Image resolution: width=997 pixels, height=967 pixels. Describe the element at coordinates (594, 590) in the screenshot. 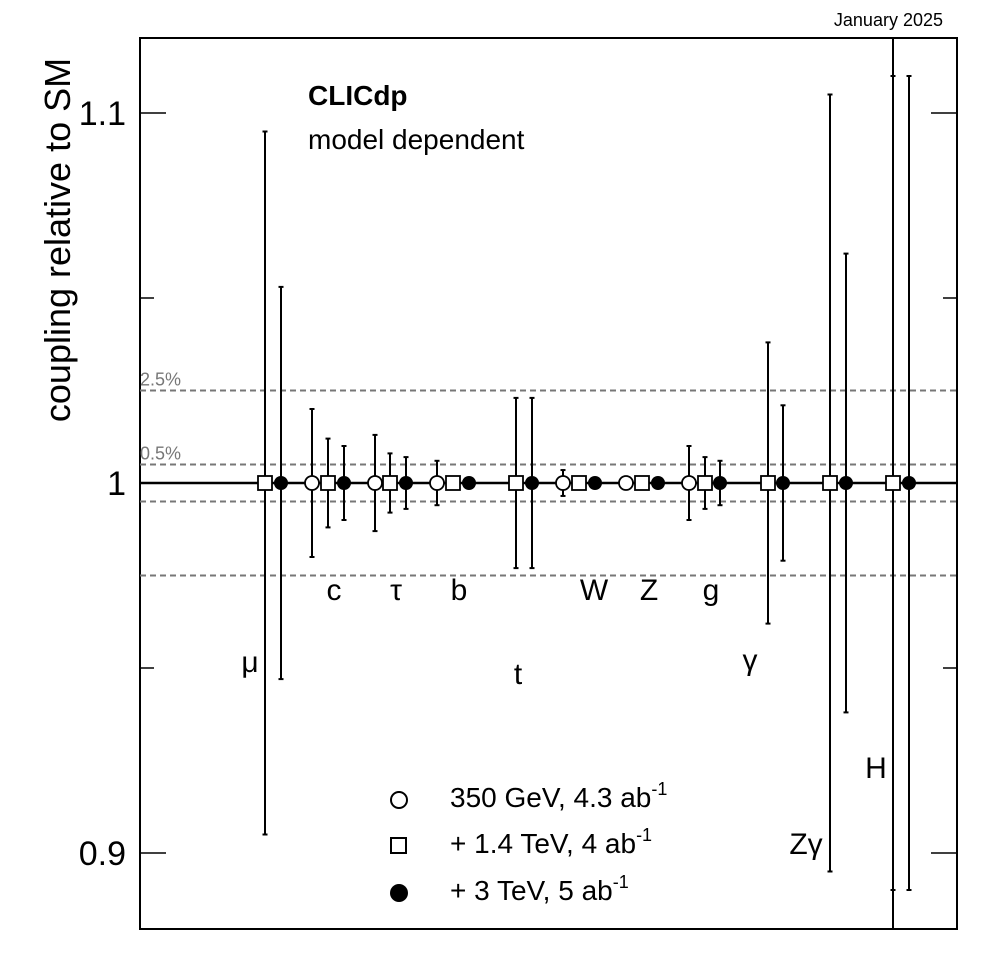

I see `coupling-label-W: W` at that location.